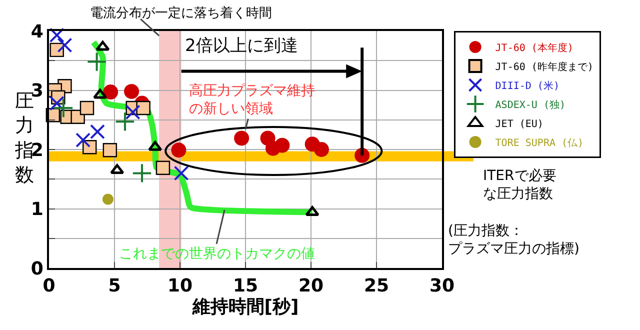 This screenshot has width=640, height=330. I want to click on legend-label: JET (EU), so click(519, 124).